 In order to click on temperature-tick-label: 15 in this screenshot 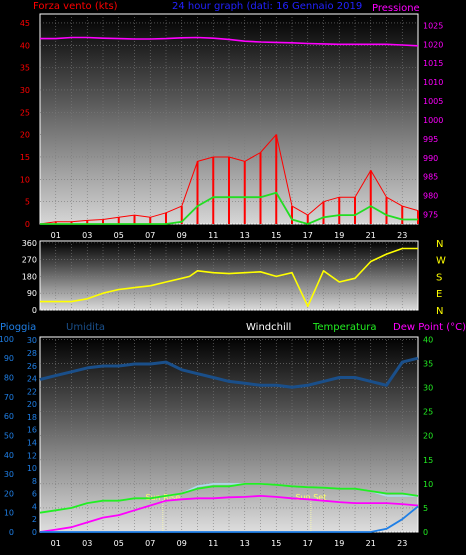, I will do `click(428, 460)`.